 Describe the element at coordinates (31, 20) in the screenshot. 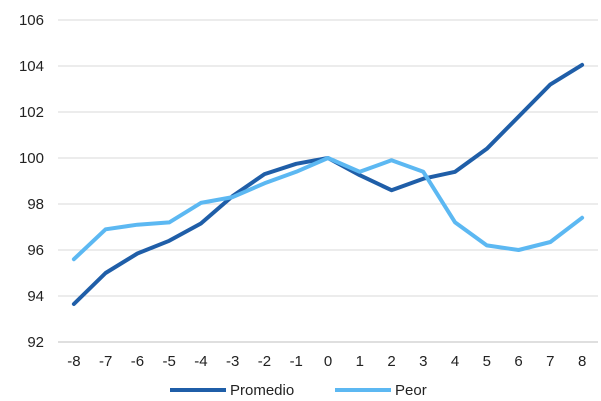

I see `y-tick-label: 106` at that location.